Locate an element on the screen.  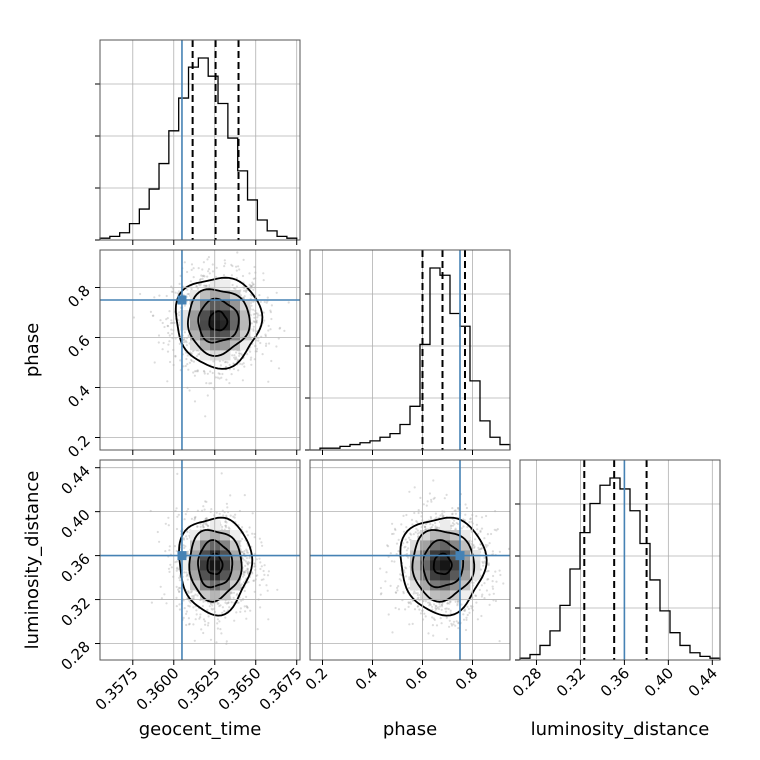
hist-panel-geocent_time is located at coordinates (198, 140).